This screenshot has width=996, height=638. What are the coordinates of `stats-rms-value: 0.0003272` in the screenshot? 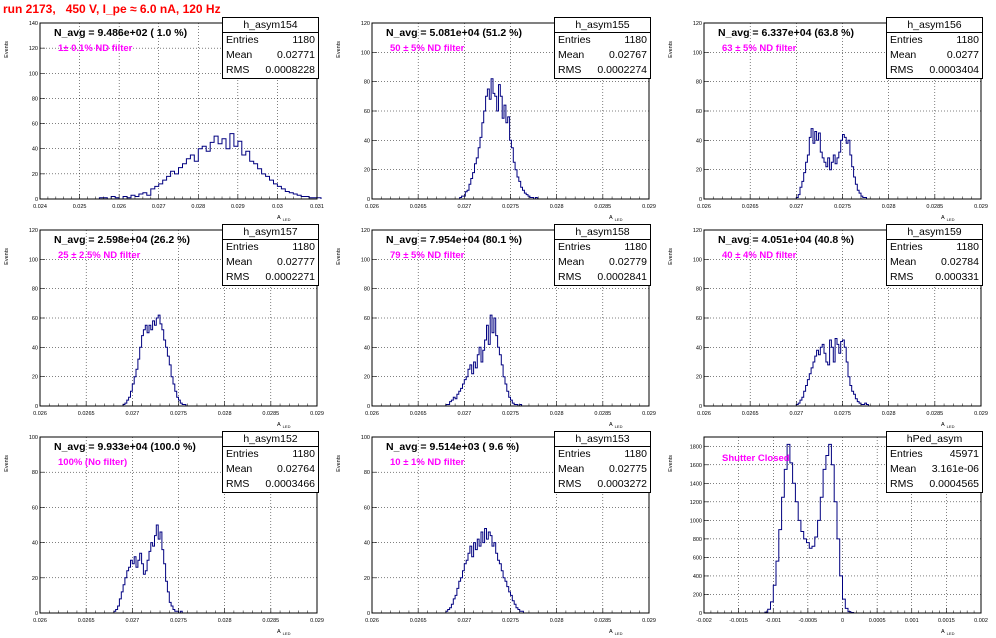 It's located at (622, 484).